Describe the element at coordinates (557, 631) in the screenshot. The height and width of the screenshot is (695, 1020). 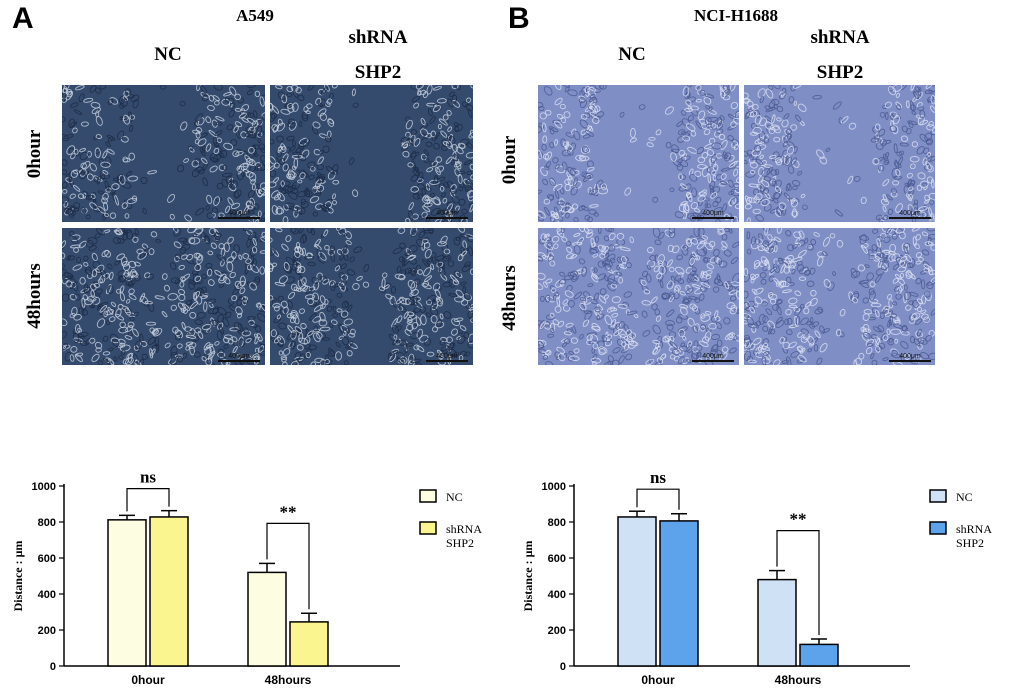
I see `y-tick-label: 200` at that location.